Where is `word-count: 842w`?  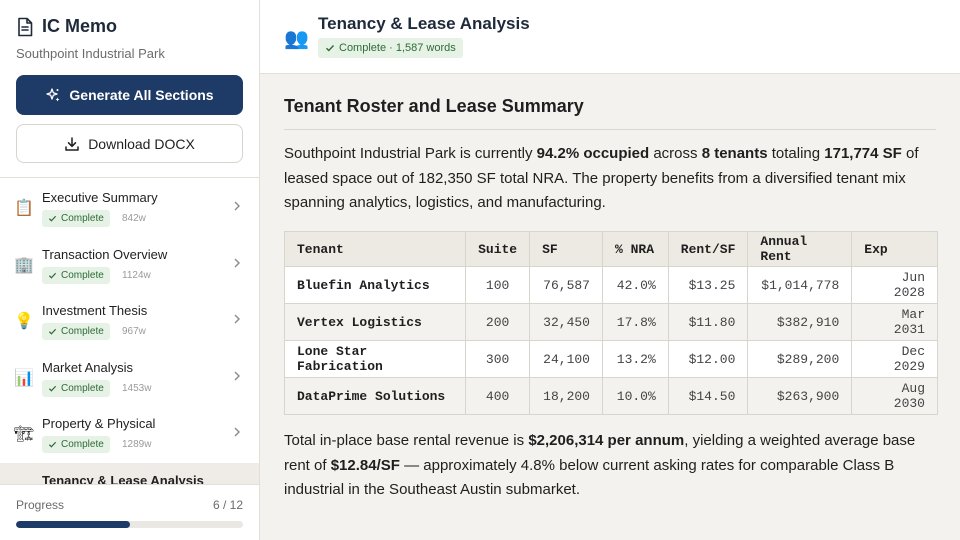 word-count: 842w is located at coordinates (134, 218).